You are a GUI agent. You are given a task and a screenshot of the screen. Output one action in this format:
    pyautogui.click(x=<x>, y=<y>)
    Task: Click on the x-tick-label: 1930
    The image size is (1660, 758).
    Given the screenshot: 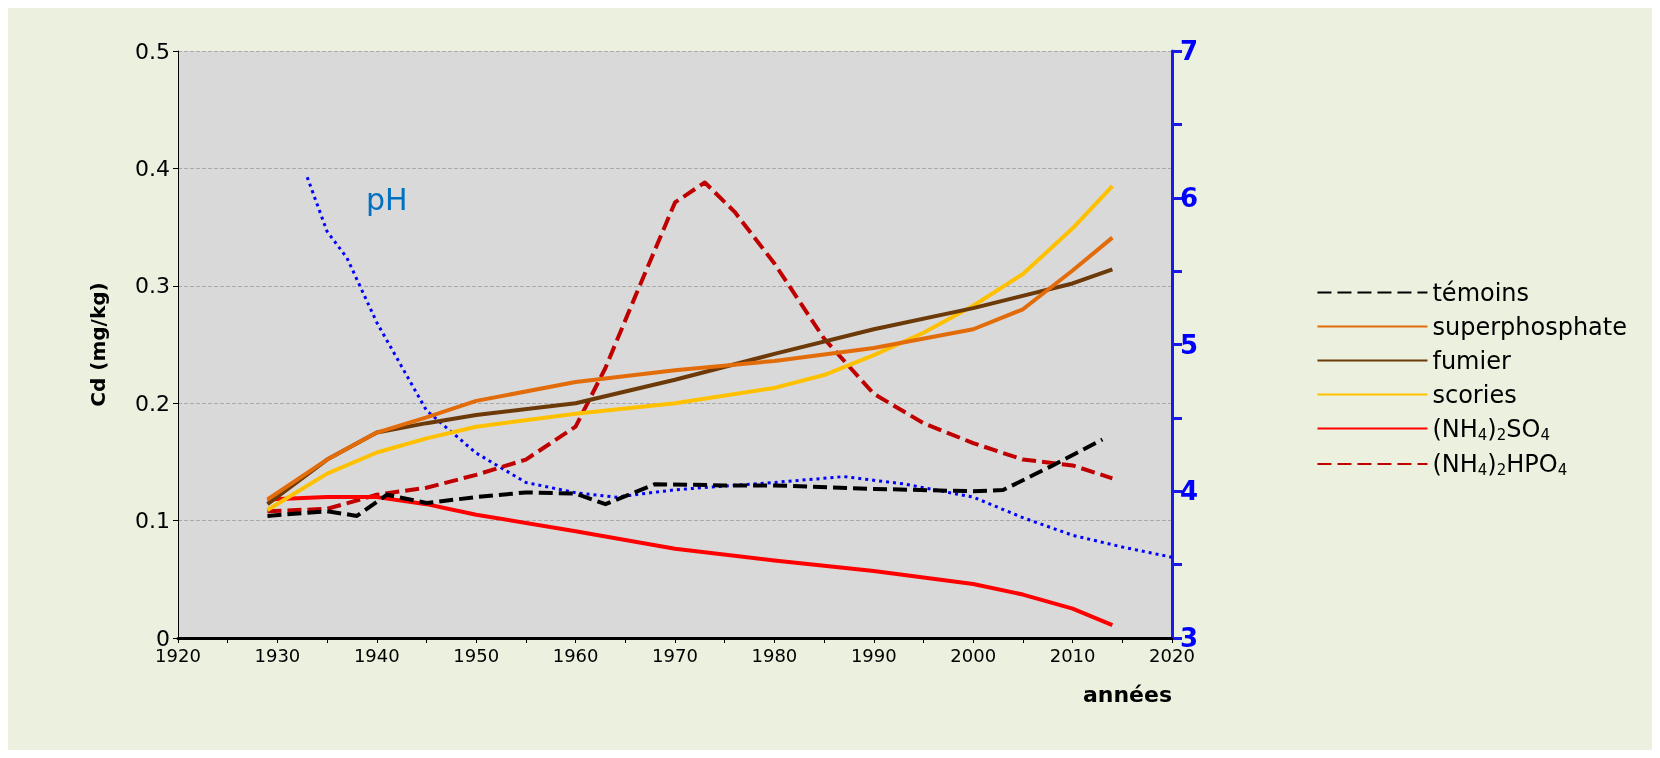 What is the action you would take?
    pyautogui.click(x=277, y=655)
    